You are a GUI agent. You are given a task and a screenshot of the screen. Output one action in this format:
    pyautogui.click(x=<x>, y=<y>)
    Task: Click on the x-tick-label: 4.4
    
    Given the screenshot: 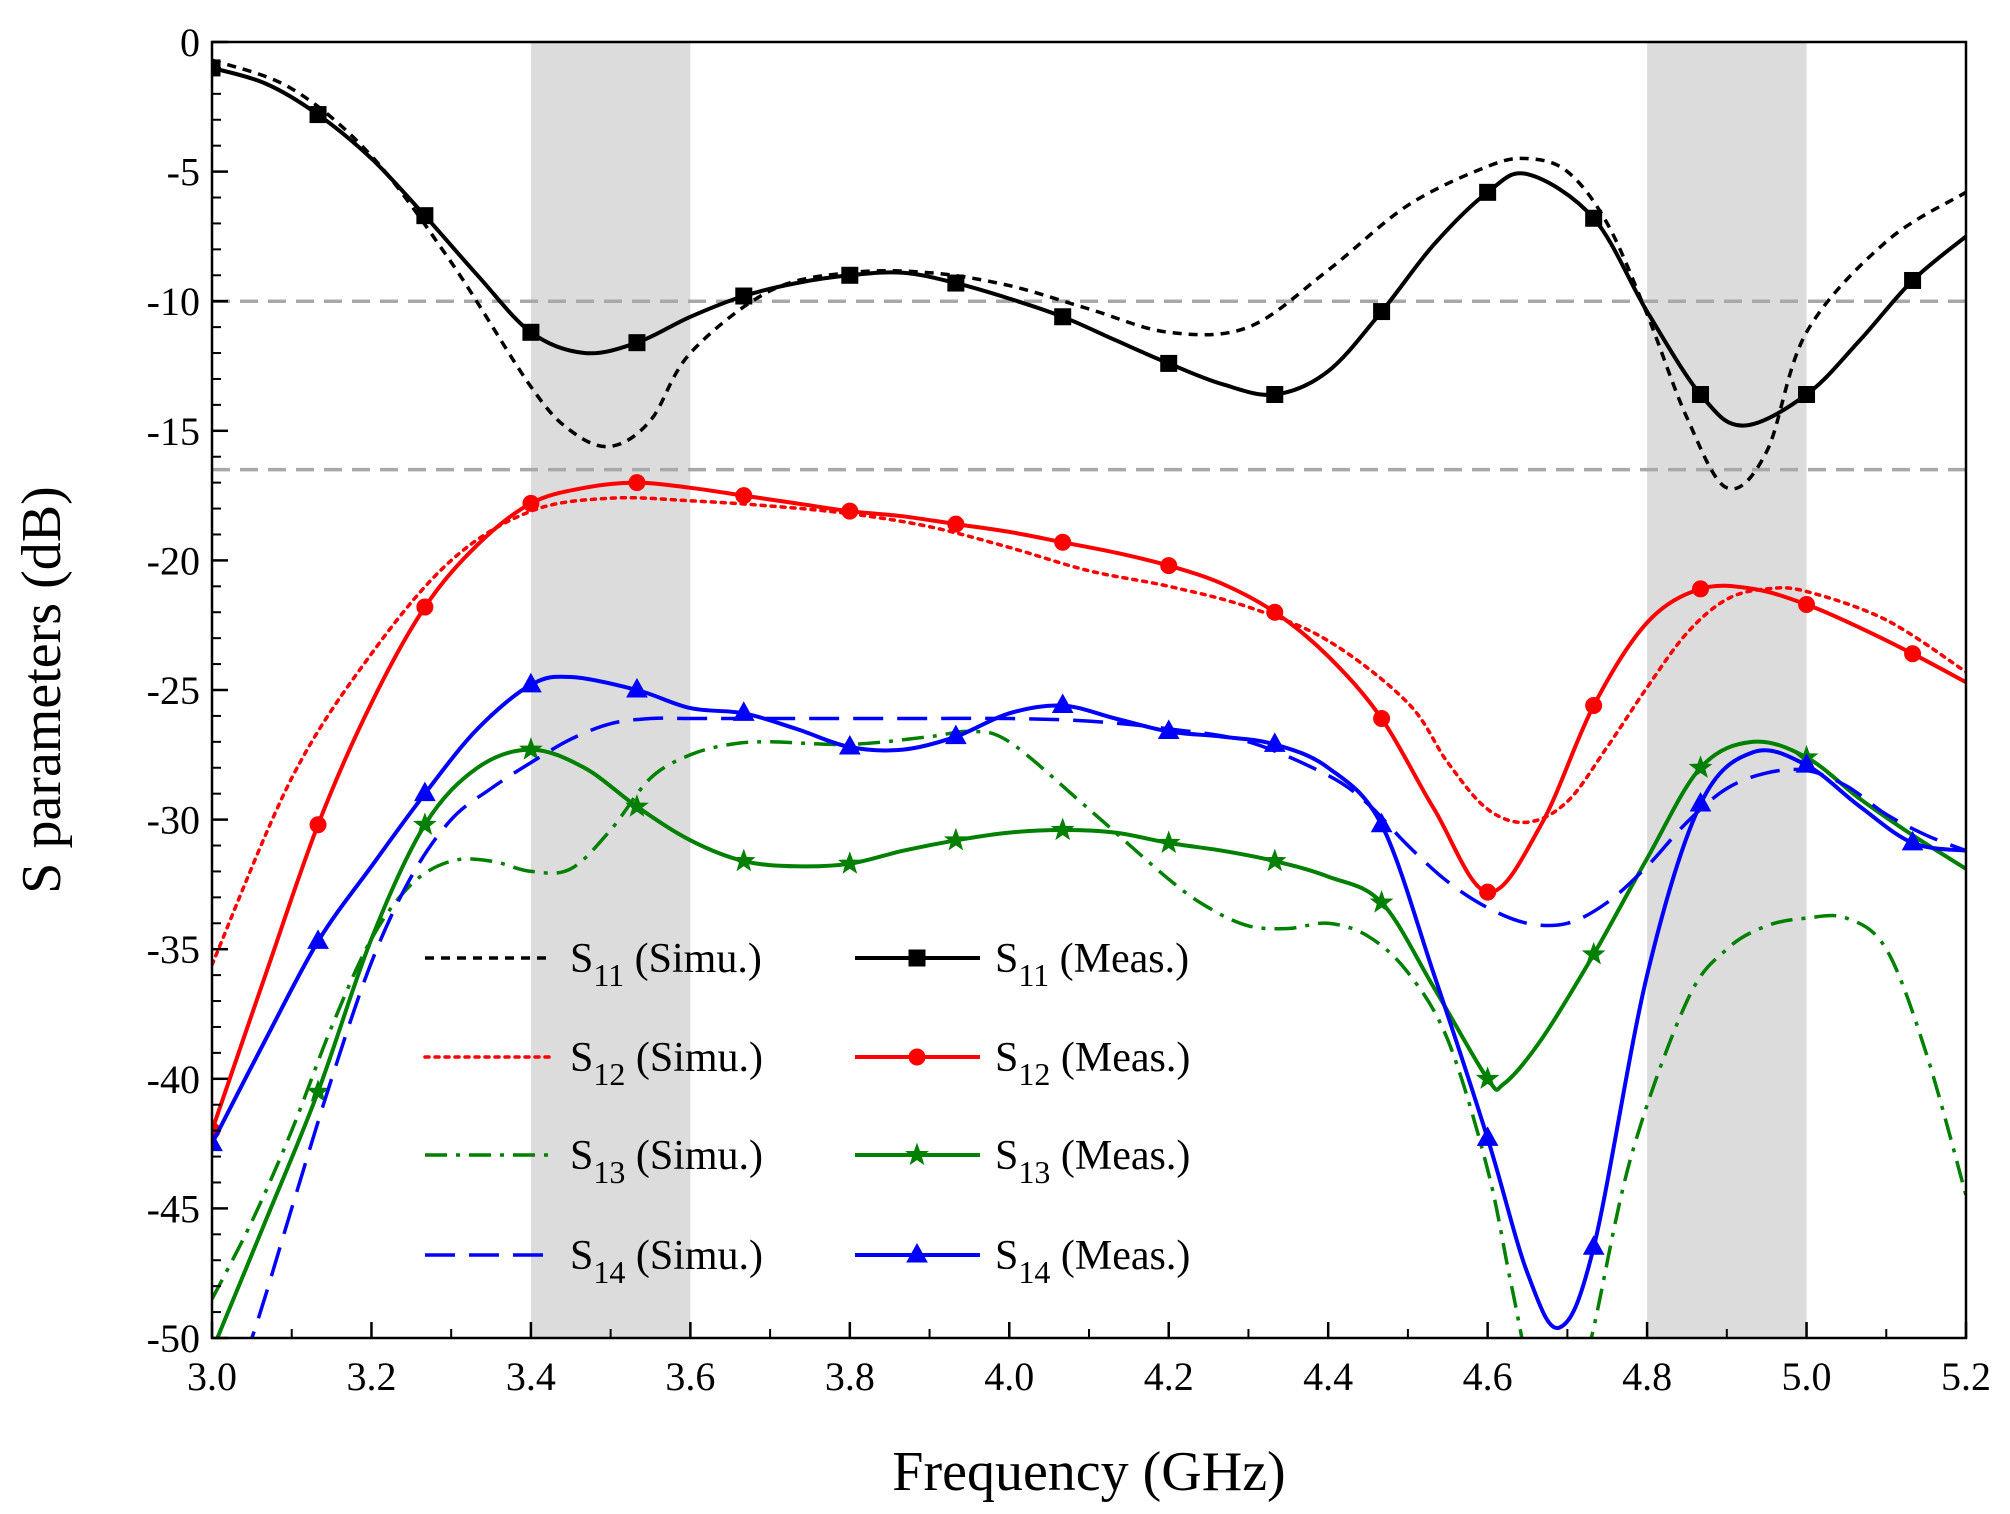 What is the action you would take?
    pyautogui.click(x=1328, y=1376)
    